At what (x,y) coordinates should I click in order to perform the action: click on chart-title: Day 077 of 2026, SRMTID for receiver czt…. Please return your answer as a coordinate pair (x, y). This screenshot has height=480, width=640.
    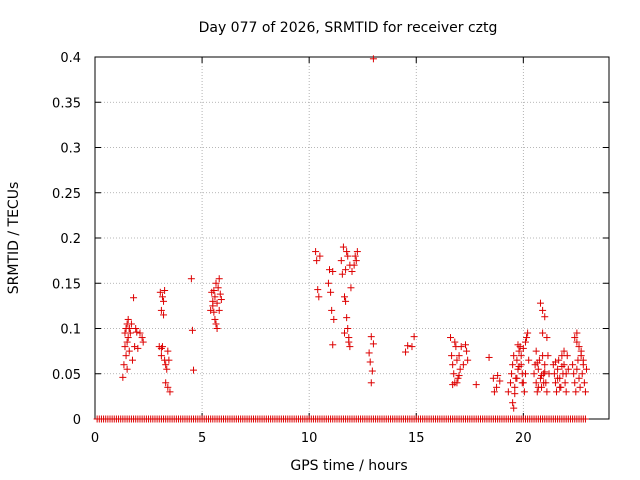
    Looking at the image, I should click on (348, 28).